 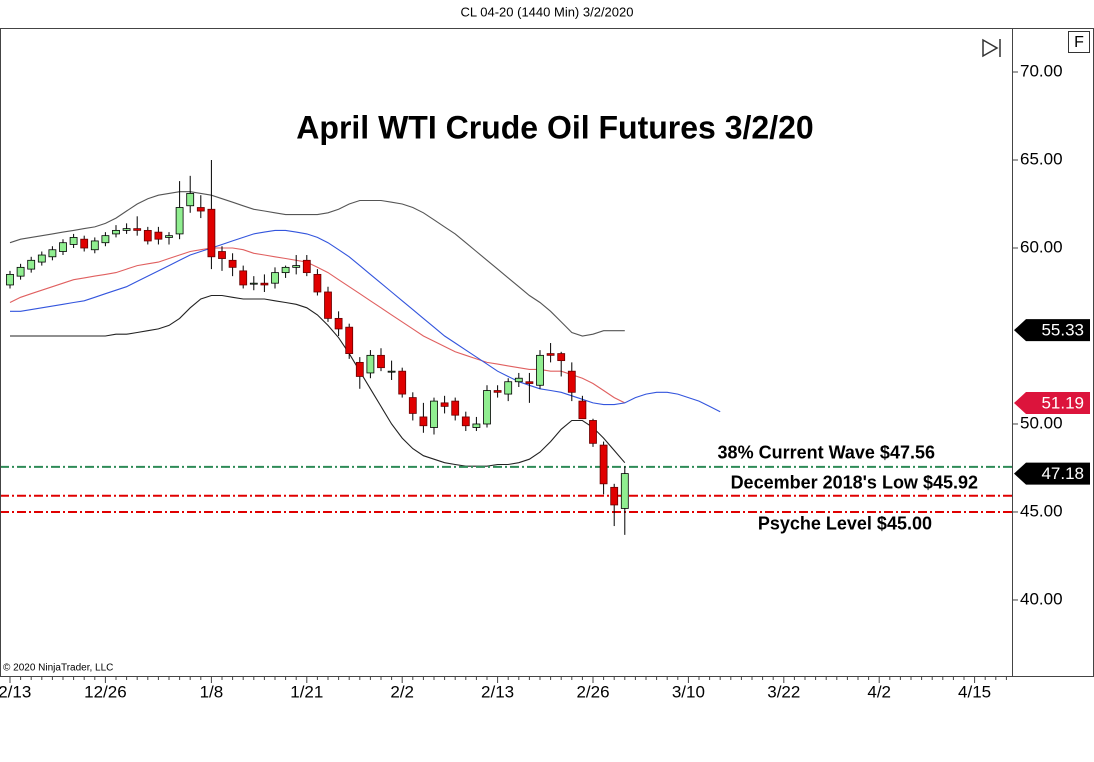 I want to click on x-tick-label: 4/2, so click(x=879, y=691).